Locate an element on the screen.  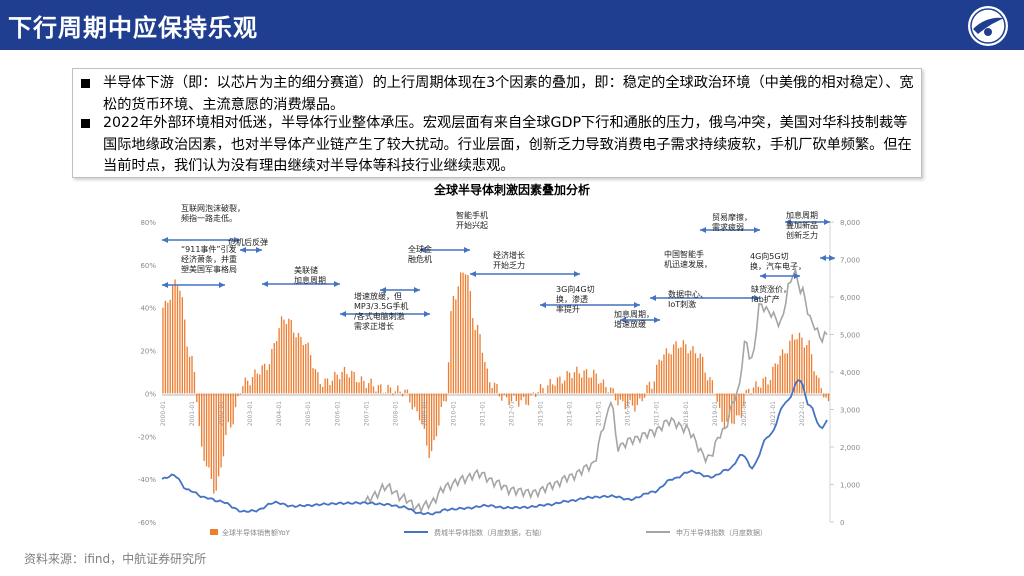
annotation-text: 频指一路走低。 is located at coordinates (209, 218).